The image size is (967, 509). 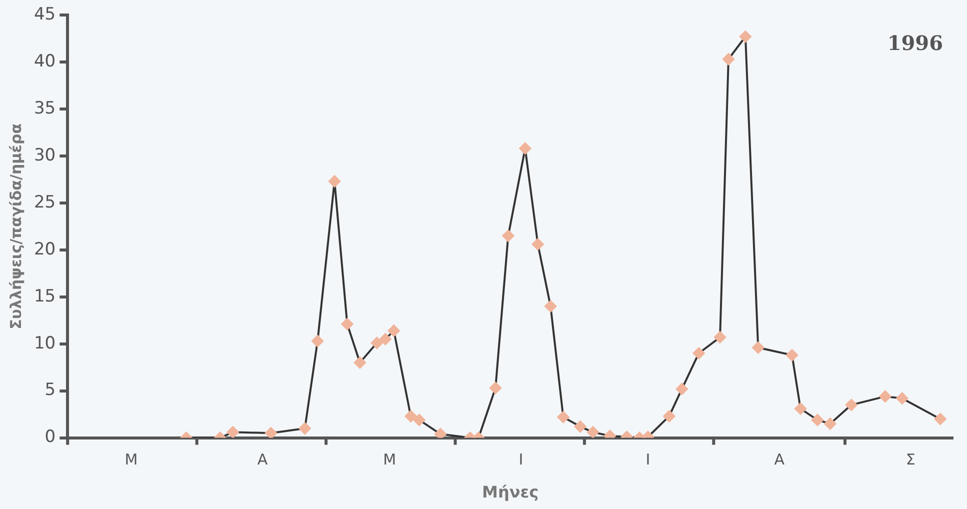 What do you see at coordinates (15, 226) in the screenshot?
I see `y-axis-title: Συλλήψεις/παγίδα/ημέρα` at bounding box center [15, 226].